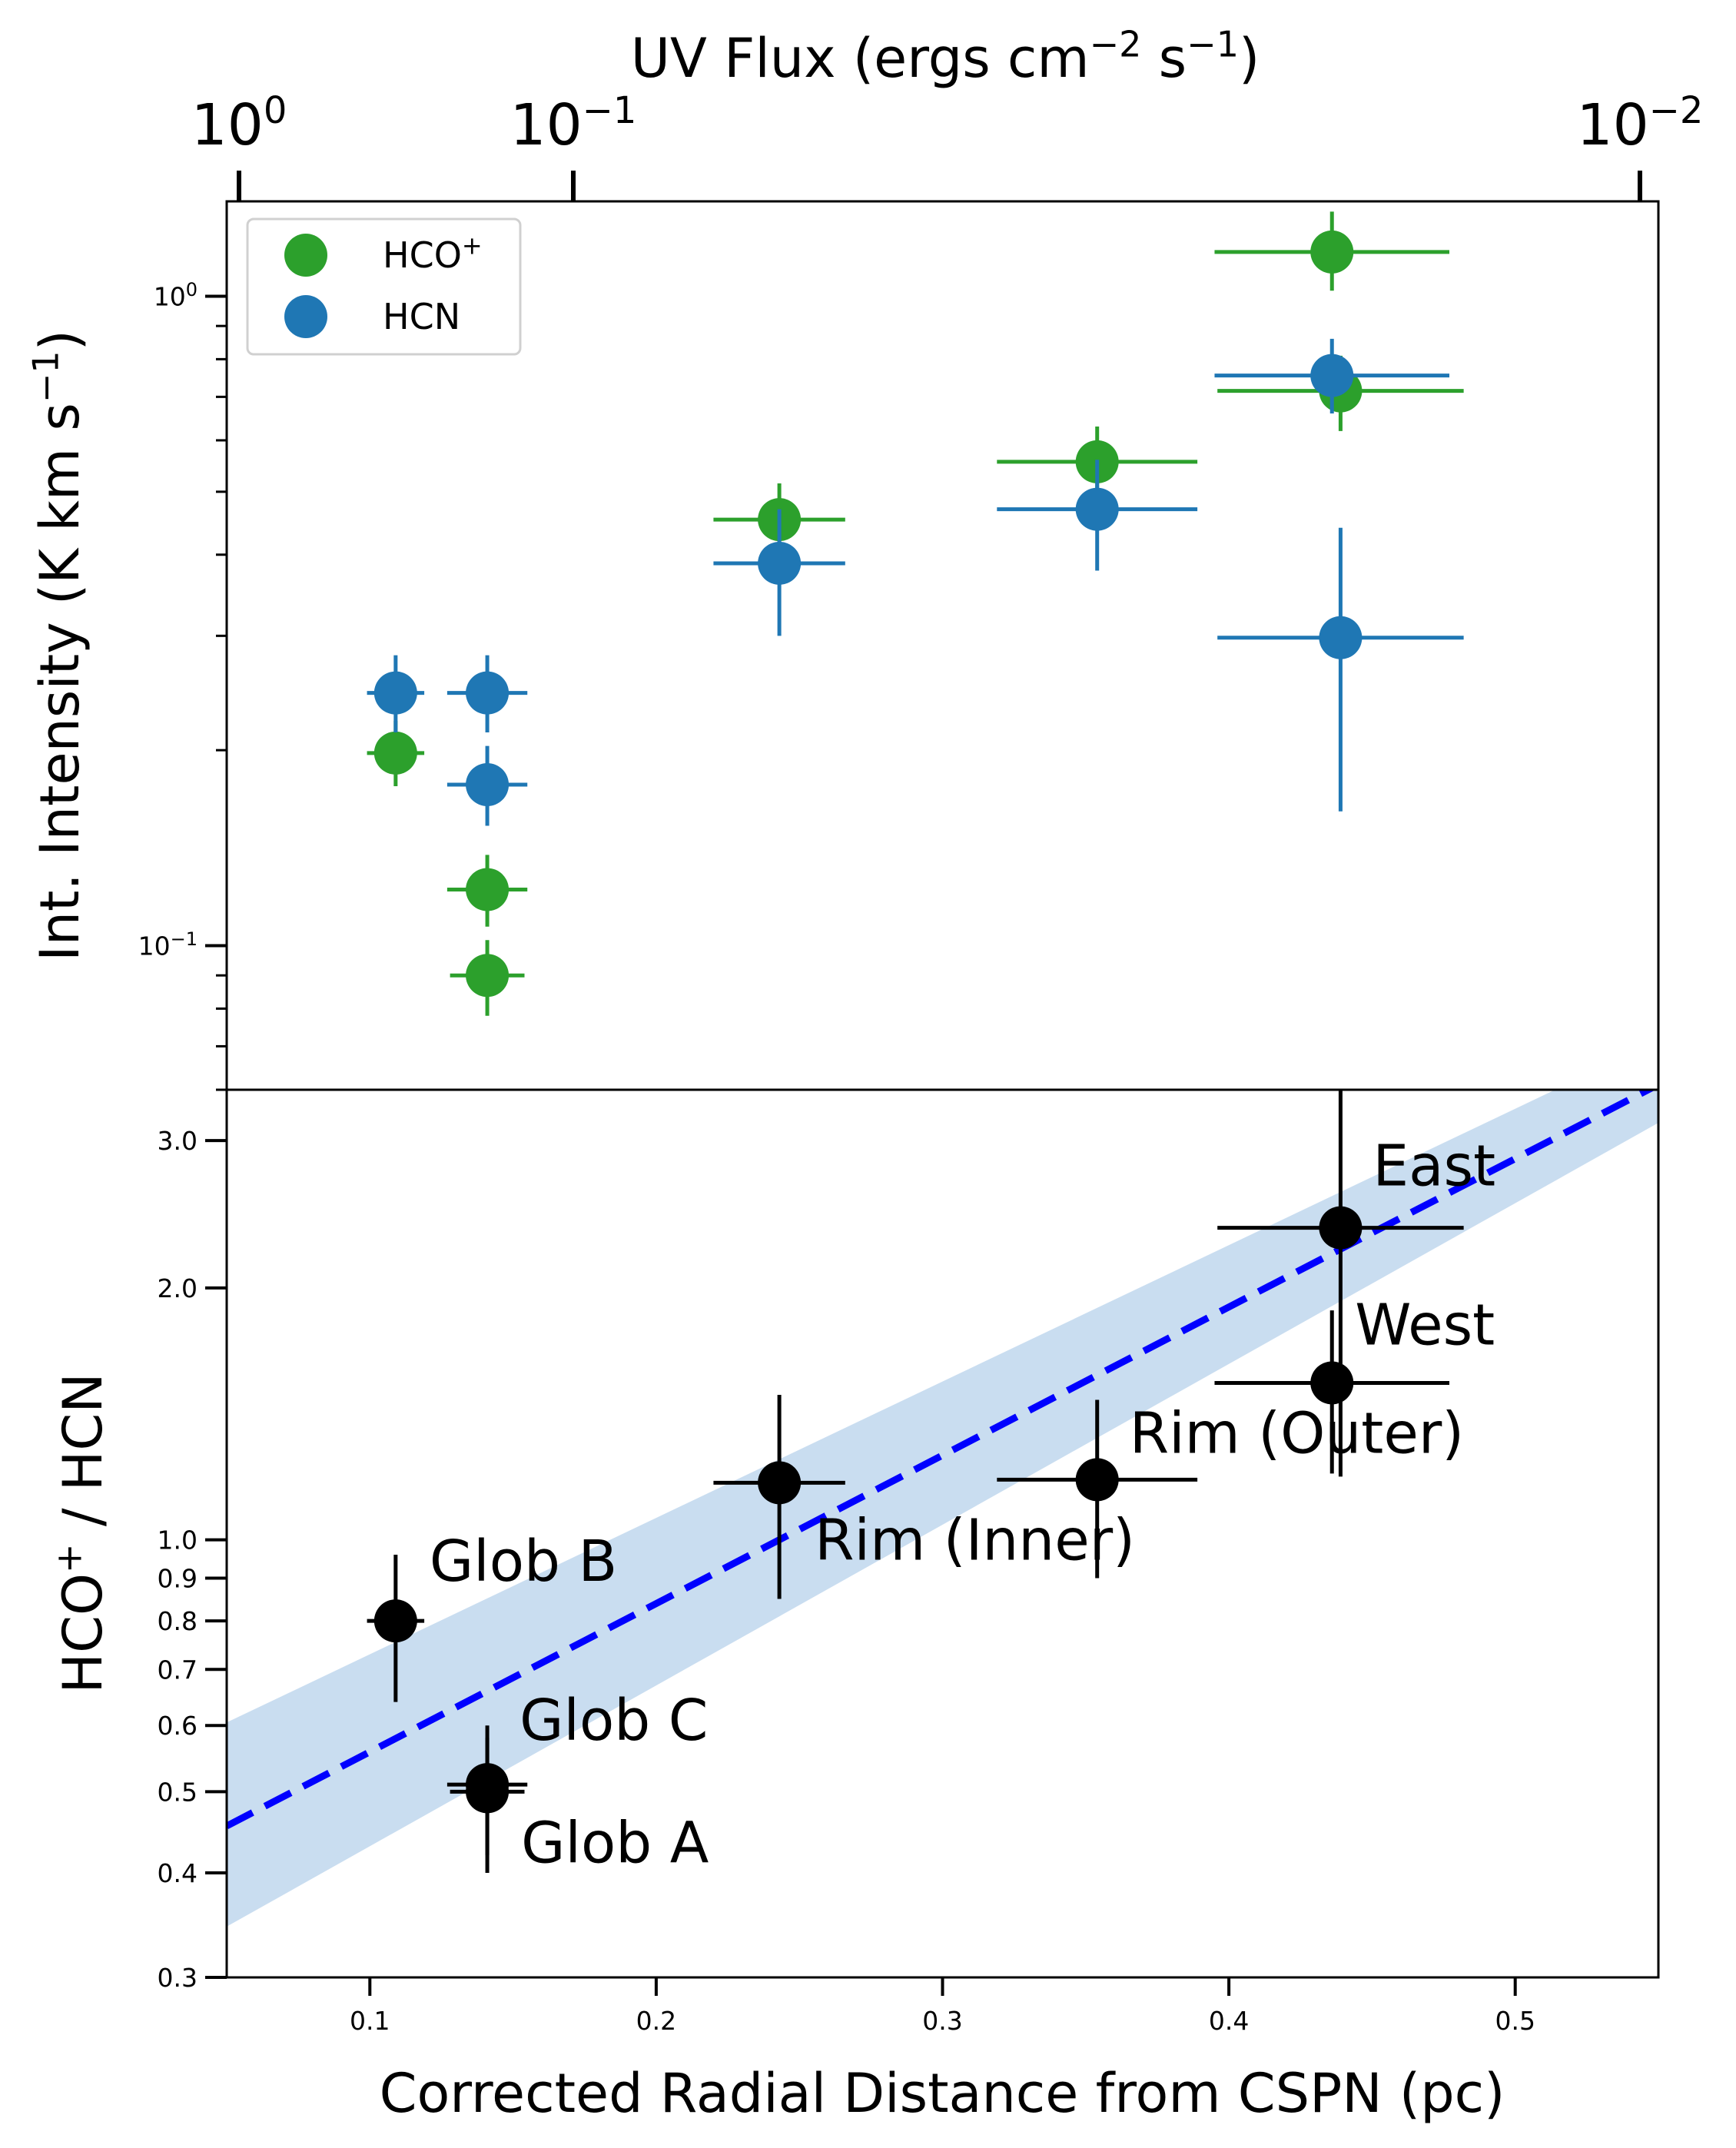 The height and width of the screenshot is (2148, 1736). I want to click on ratio-tick-label: 0.3, so click(178, 1978).